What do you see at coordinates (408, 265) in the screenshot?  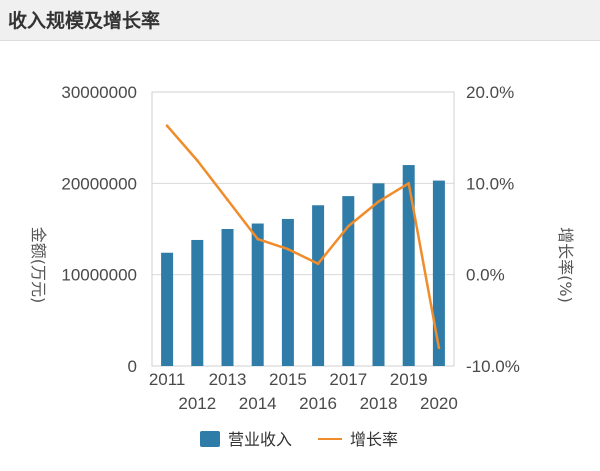 I see `bar-2019` at bounding box center [408, 265].